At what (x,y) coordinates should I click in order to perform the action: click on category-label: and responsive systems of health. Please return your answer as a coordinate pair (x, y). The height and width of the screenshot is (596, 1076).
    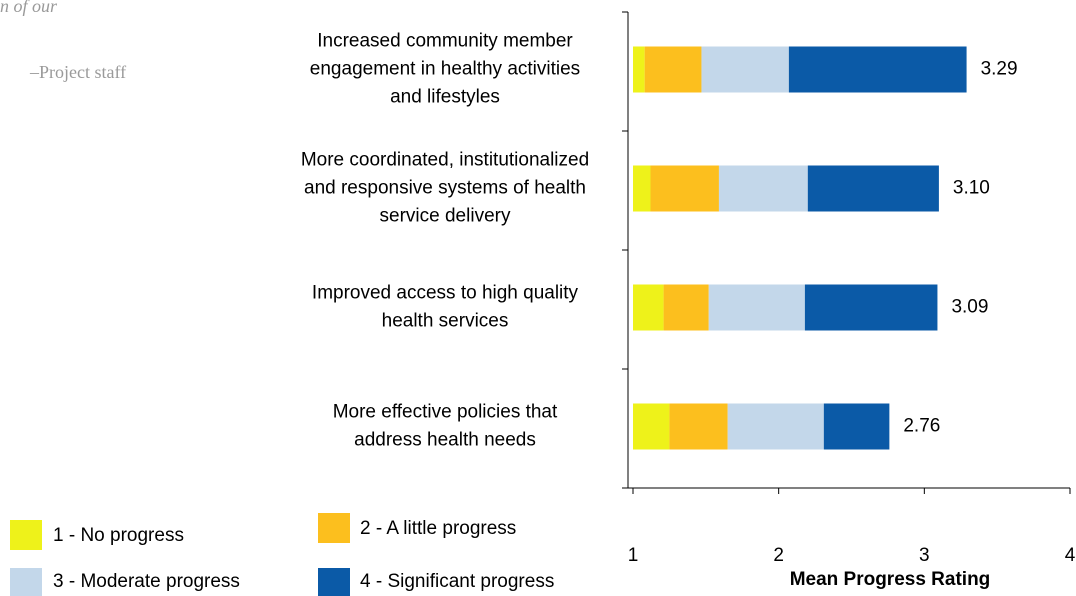
    Looking at the image, I should click on (445, 188).